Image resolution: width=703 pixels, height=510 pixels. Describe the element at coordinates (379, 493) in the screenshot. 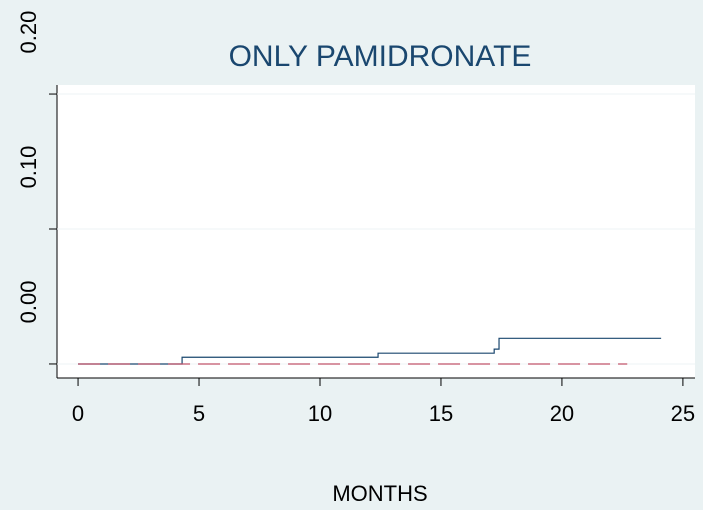

I see `x-axis-label: MONTHS` at that location.